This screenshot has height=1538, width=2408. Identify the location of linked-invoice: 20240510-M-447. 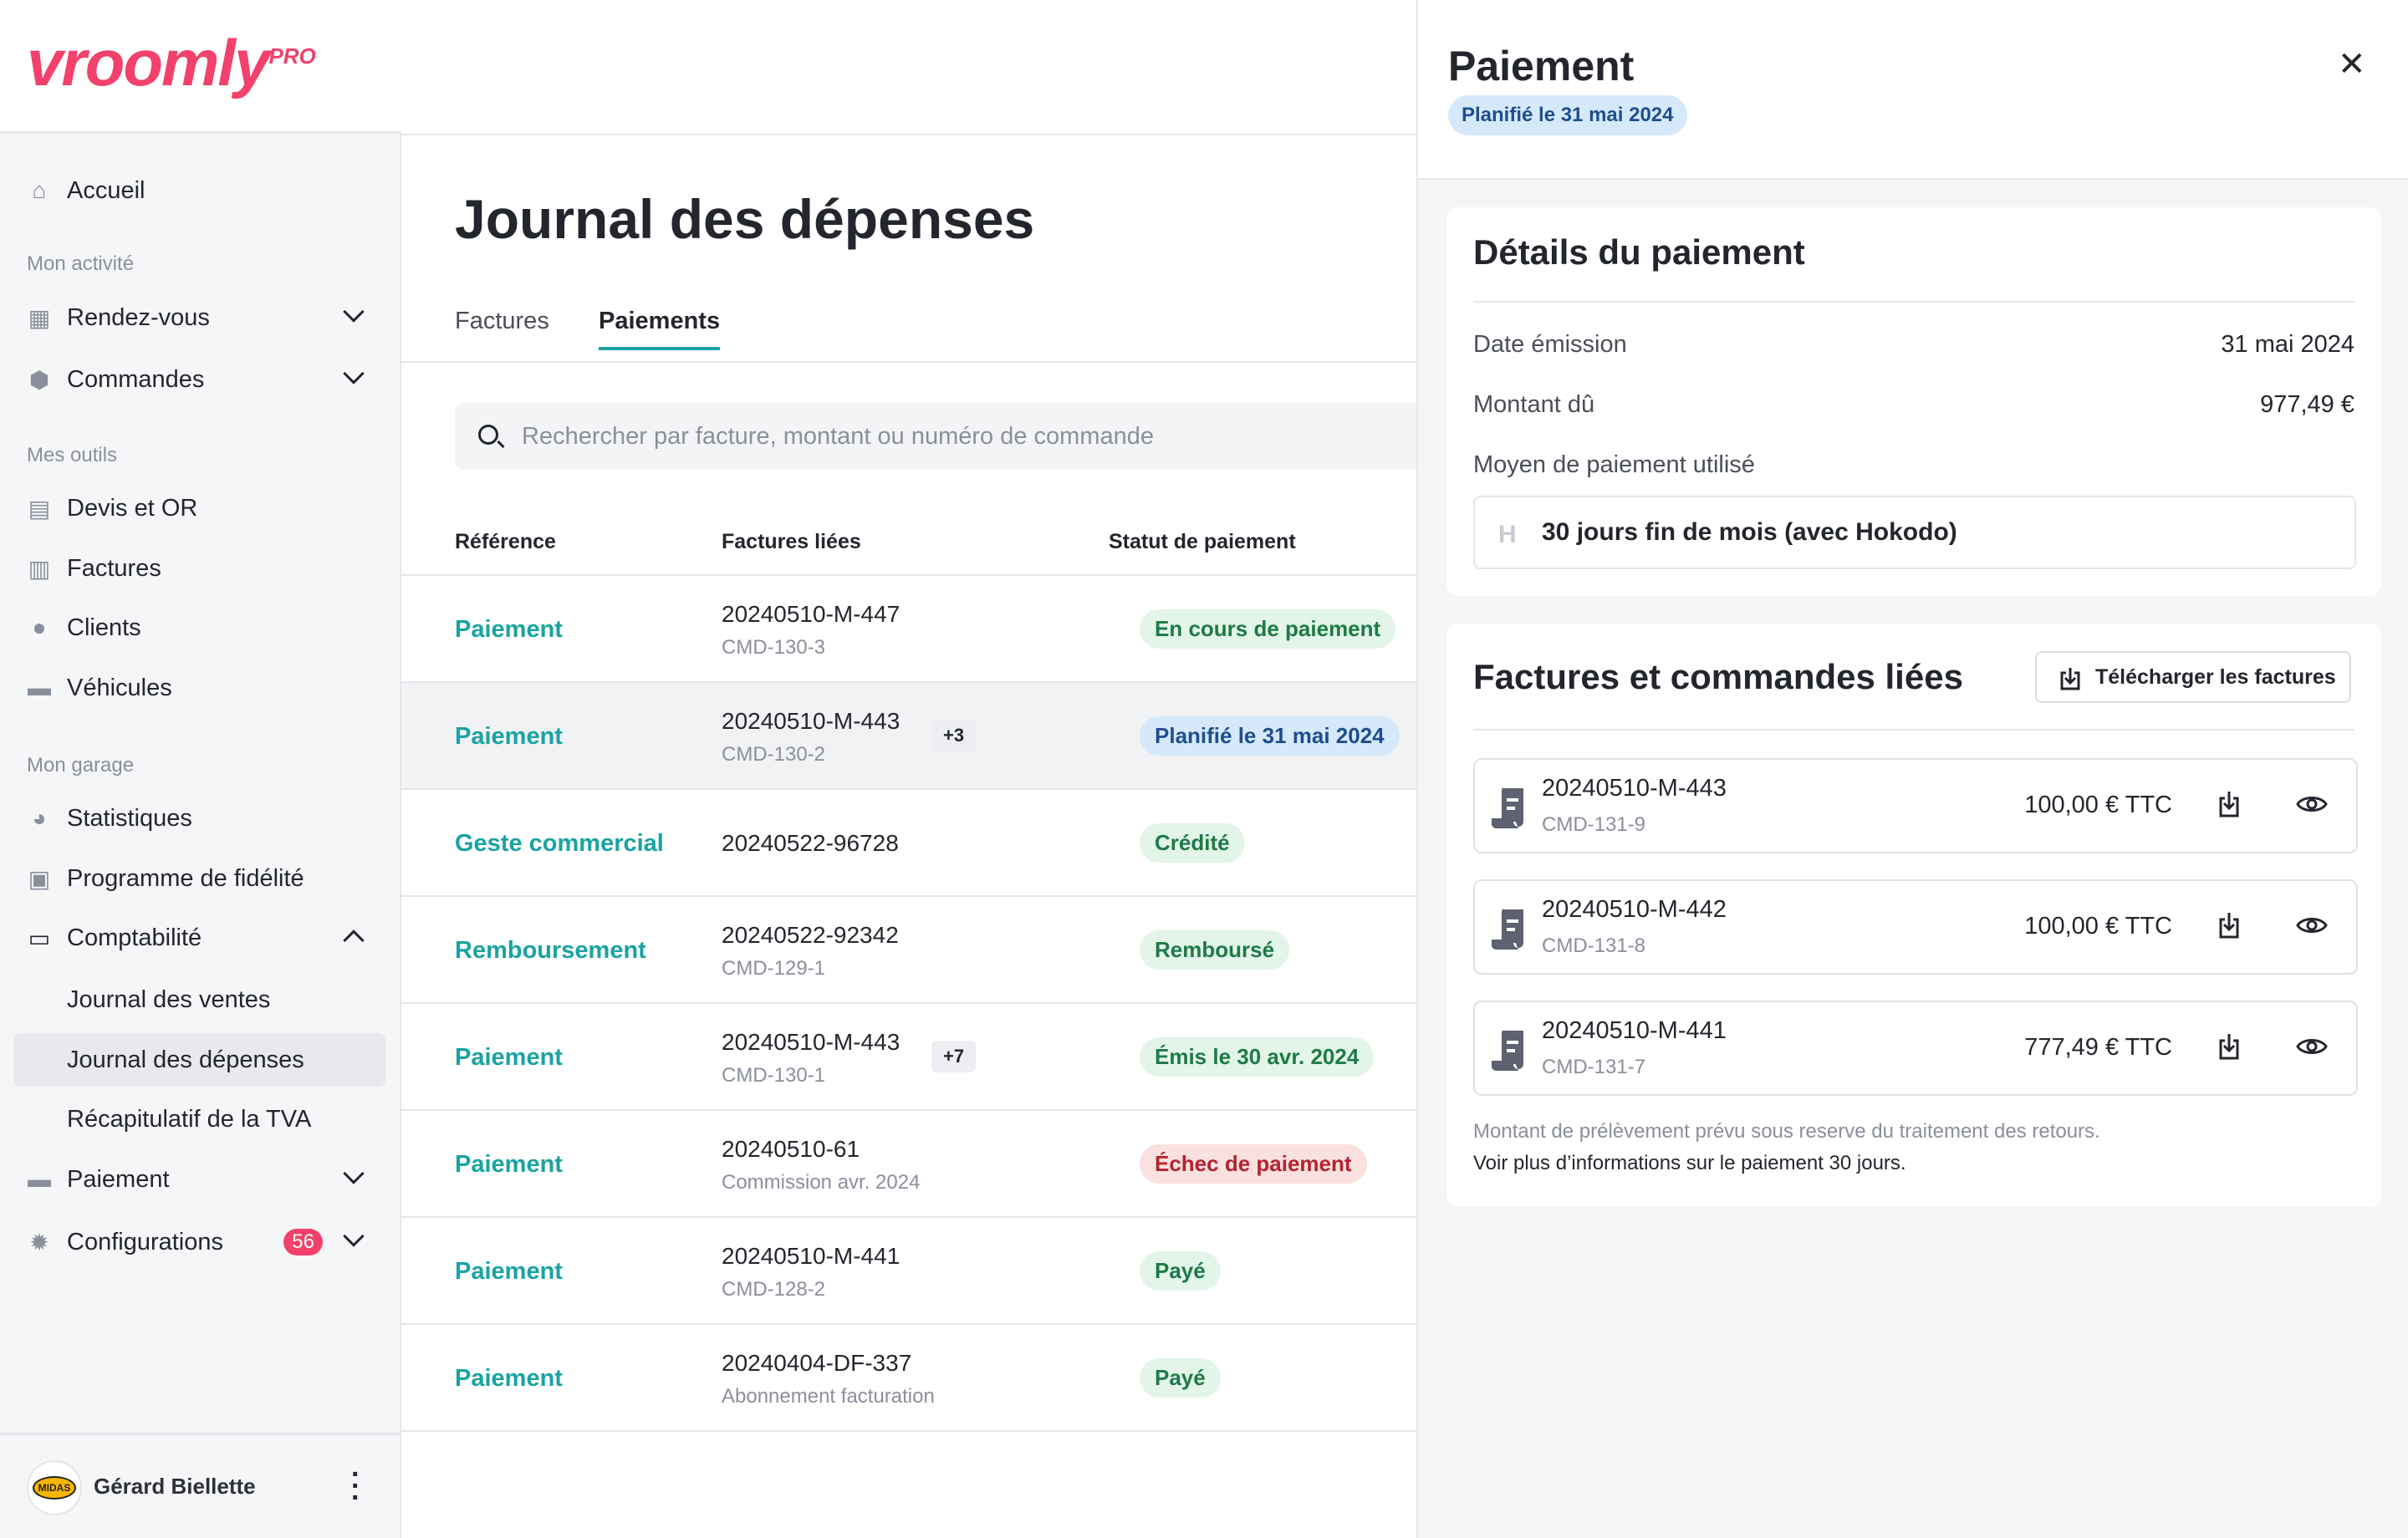
(811, 614).